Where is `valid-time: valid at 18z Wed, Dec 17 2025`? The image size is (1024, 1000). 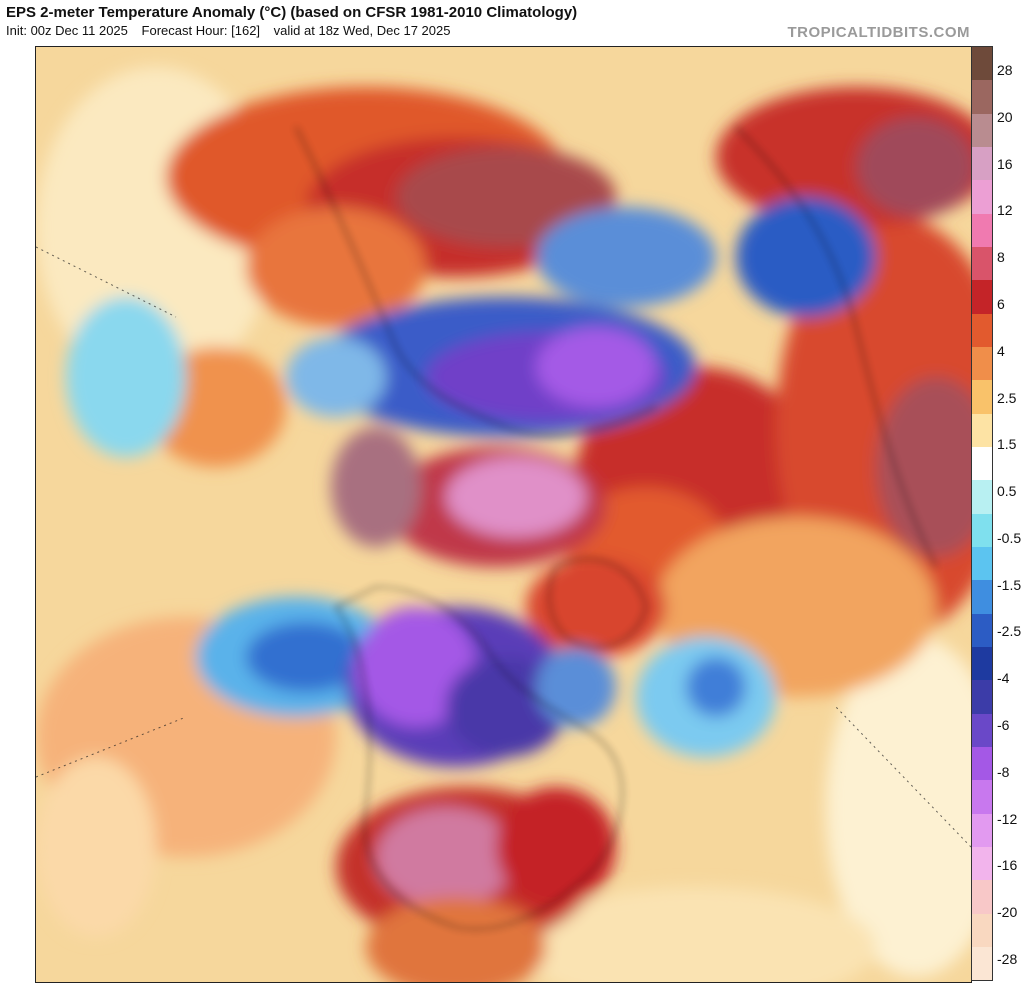 valid-time: valid at 18z Wed, Dec 17 2025 is located at coordinates (362, 30).